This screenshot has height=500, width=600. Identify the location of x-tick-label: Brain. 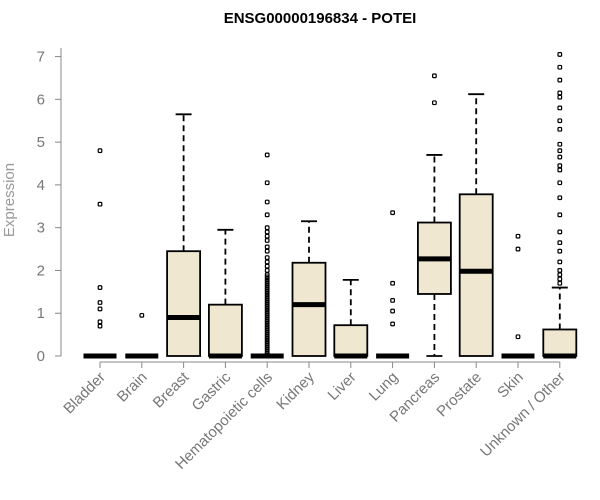
(132, 387).